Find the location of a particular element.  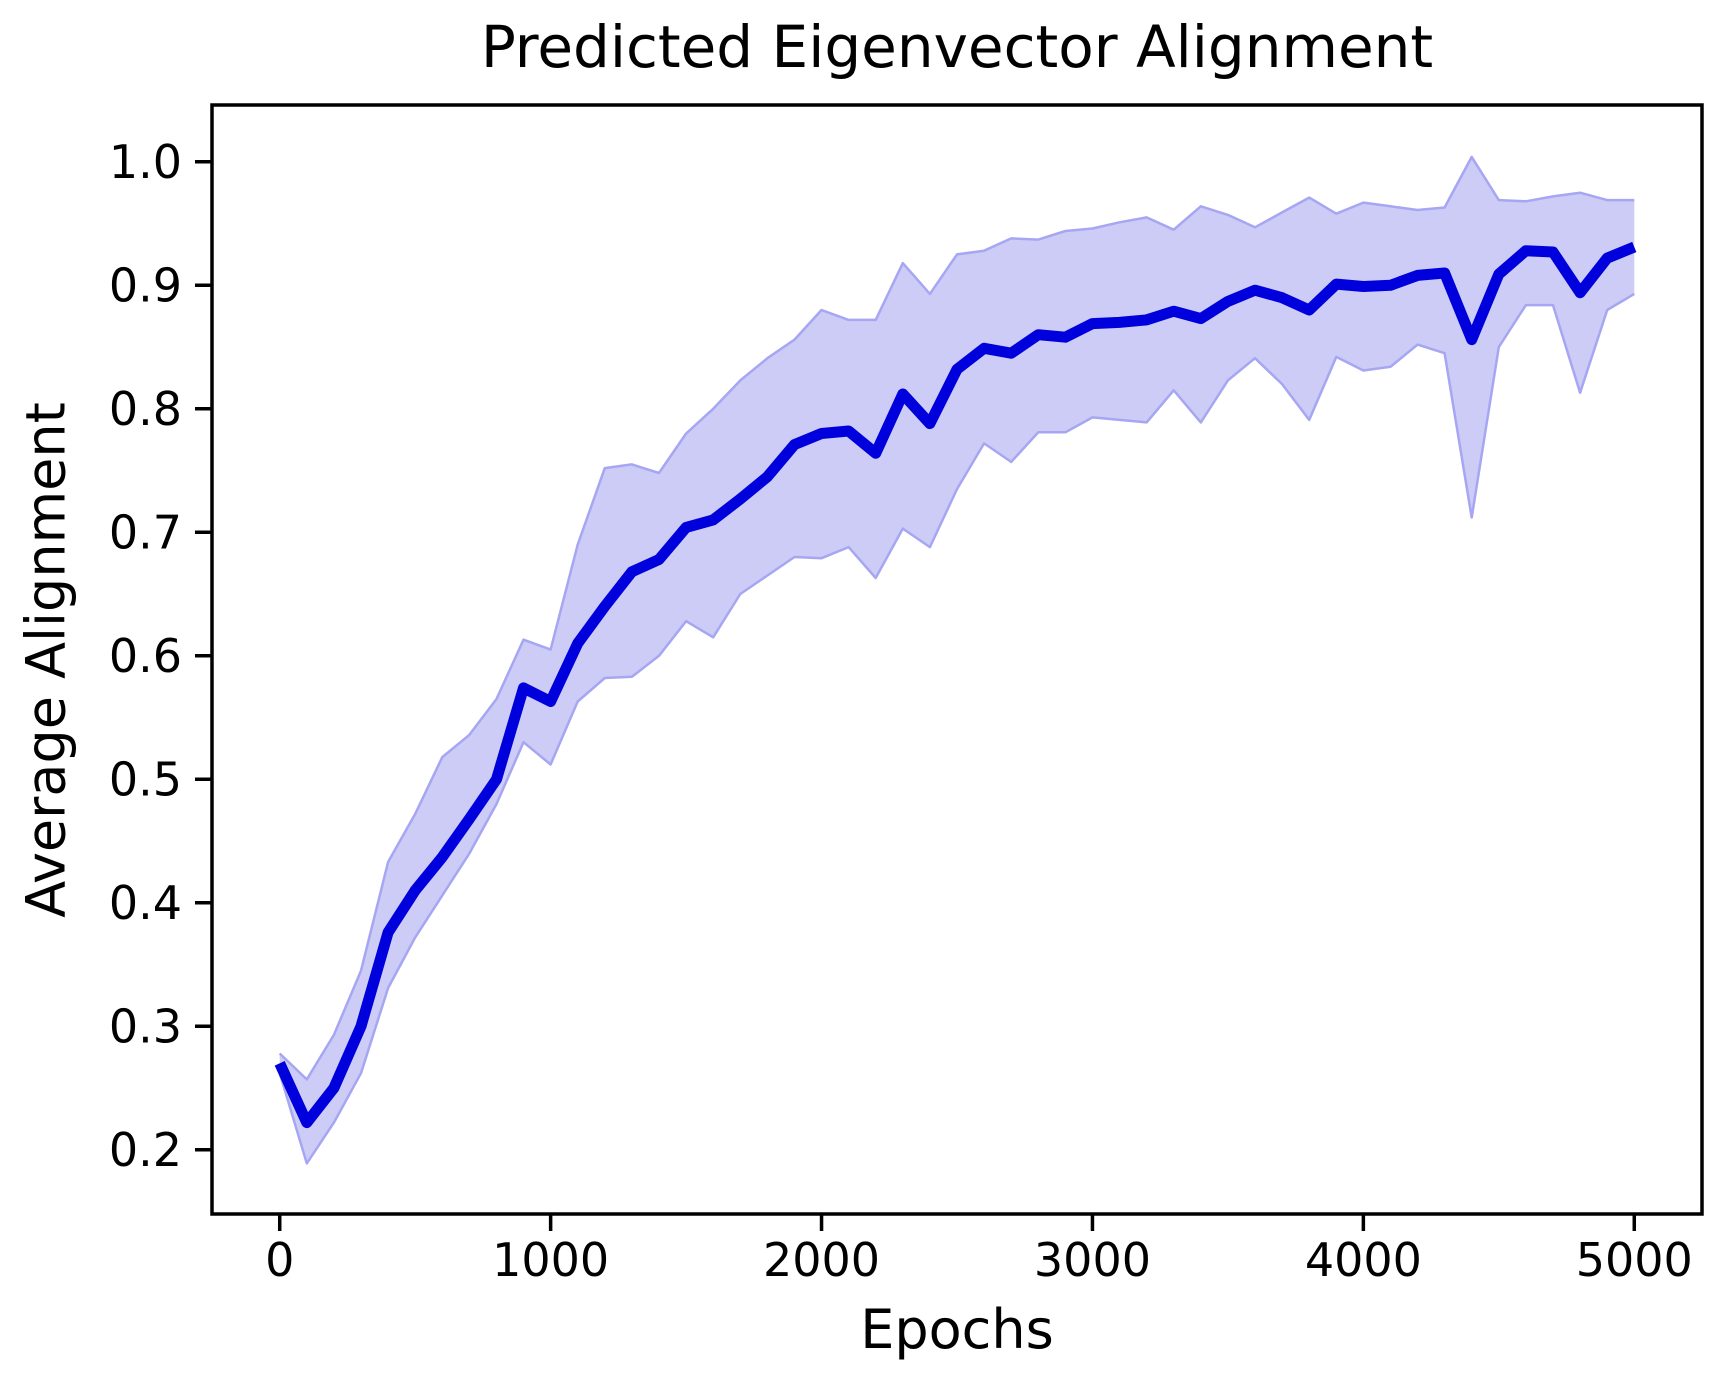

y-tick-label: 0.4 is located at coordinates (145, 903).